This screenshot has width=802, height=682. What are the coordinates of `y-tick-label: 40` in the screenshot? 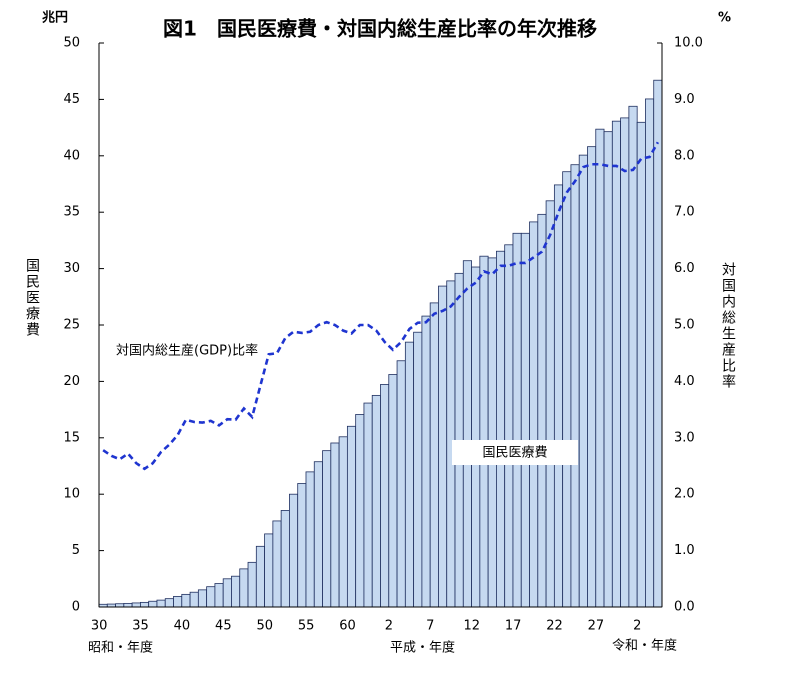 It's located at (71, 155).